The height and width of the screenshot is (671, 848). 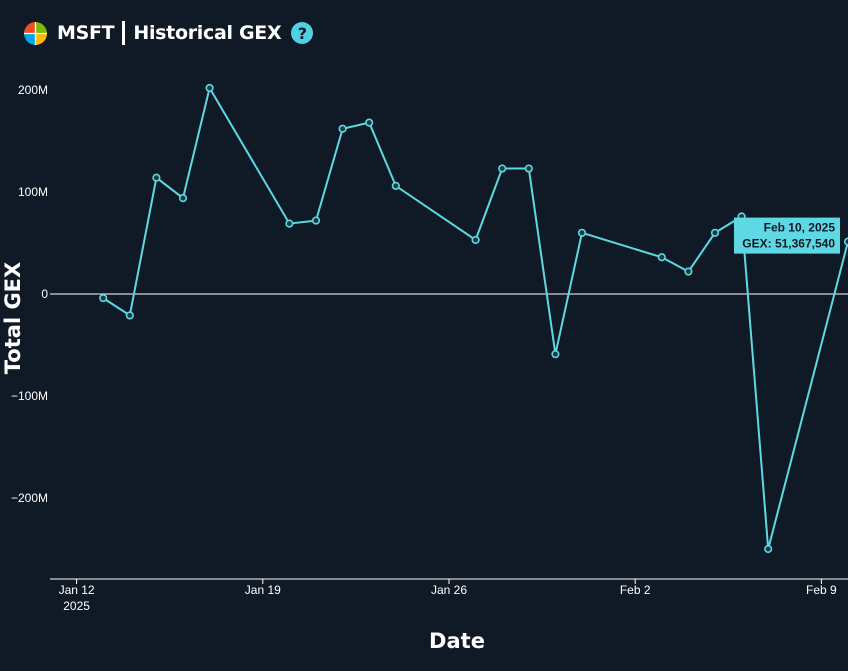 I want to click on y-tick-label: −200M, so click(x=29, y=498).